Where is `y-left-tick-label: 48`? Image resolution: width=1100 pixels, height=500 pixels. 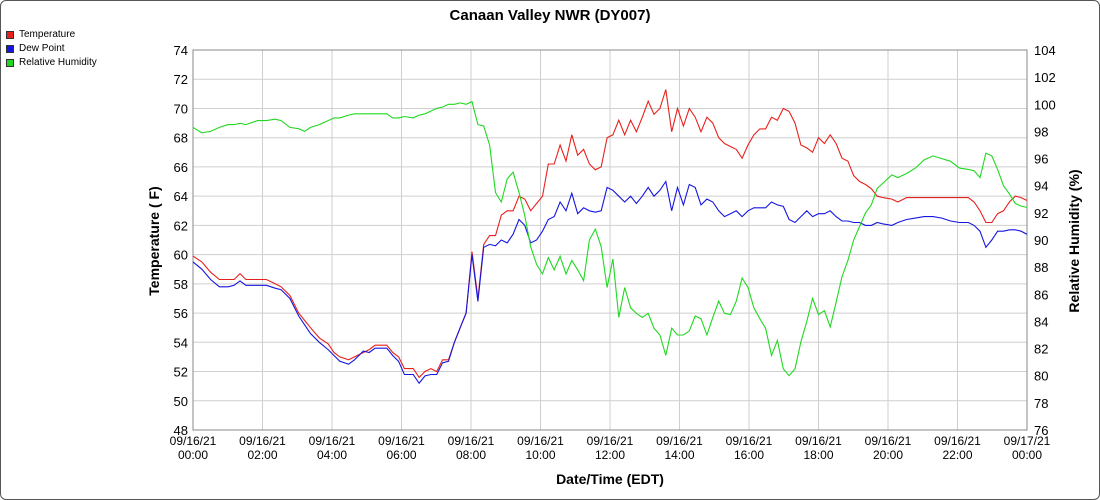 y-left-tick-label: 48 is located at coordinates (181, 430).